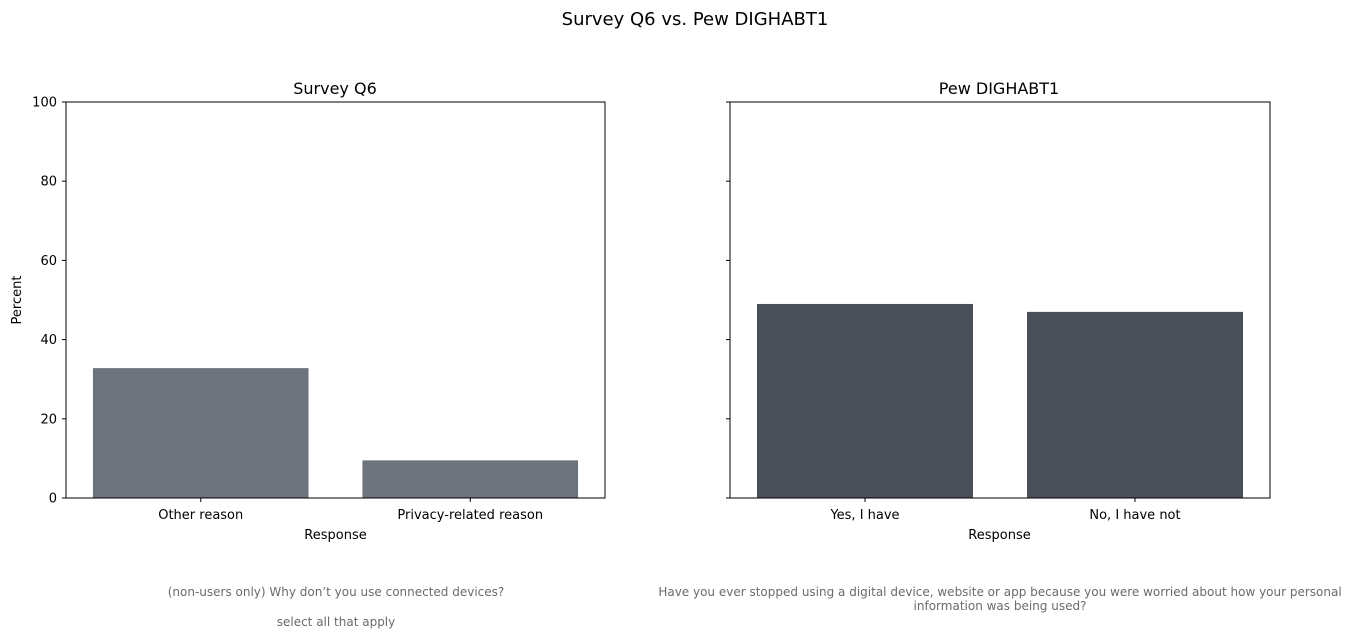  Describe the element at coordinates (48, 261) in the screenshot. I see `y-tick-label: 60` at that location.